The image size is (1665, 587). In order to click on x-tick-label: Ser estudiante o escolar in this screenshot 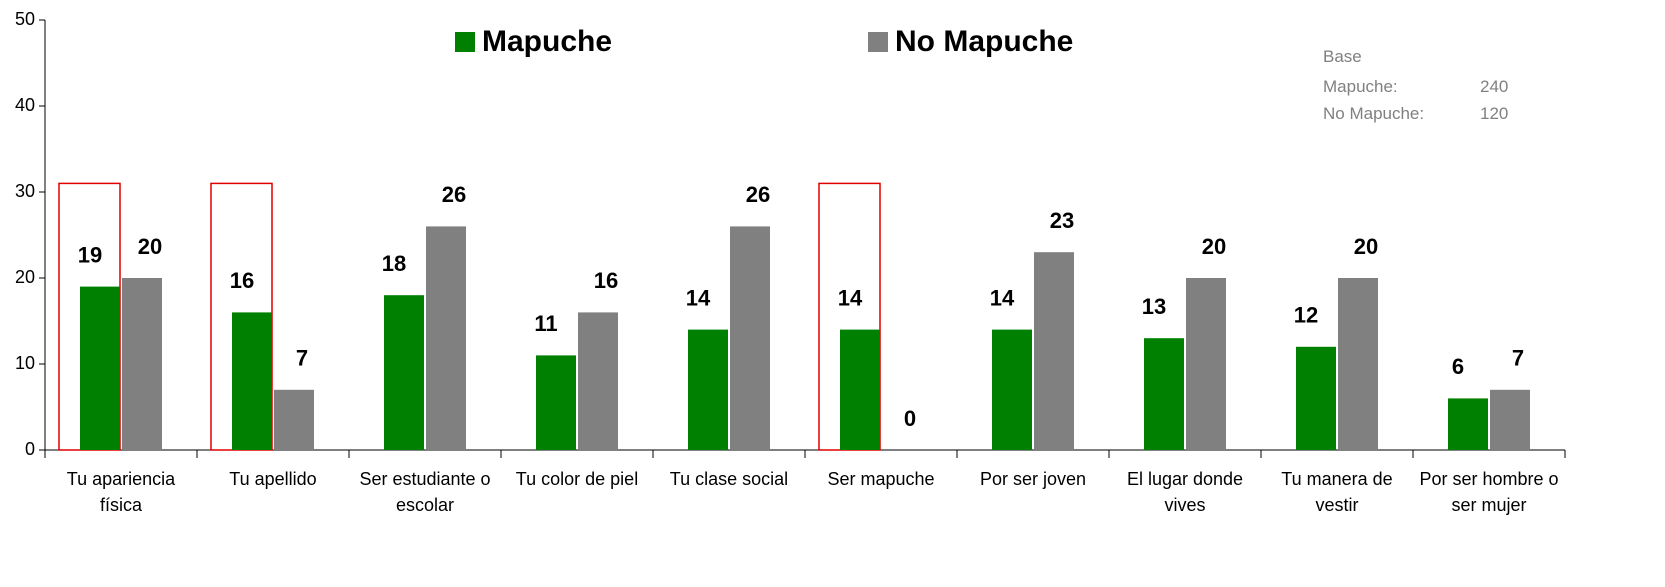, I will do `click(425, 492)`.